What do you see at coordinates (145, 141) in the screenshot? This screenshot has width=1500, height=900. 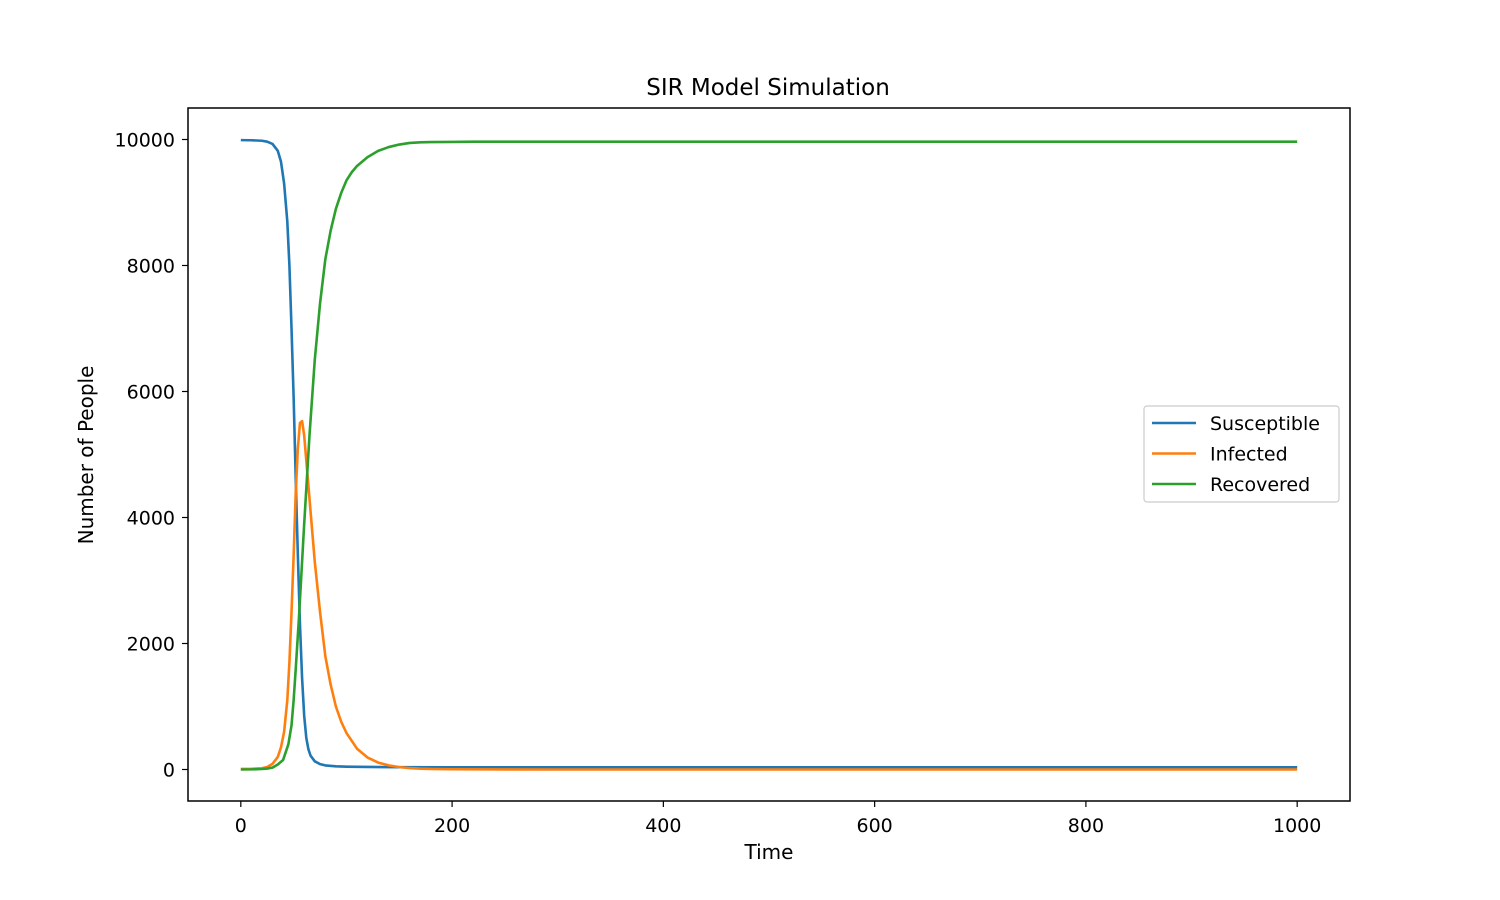 I see `y-tick-label: 10000` at bounding box center [145, 141].